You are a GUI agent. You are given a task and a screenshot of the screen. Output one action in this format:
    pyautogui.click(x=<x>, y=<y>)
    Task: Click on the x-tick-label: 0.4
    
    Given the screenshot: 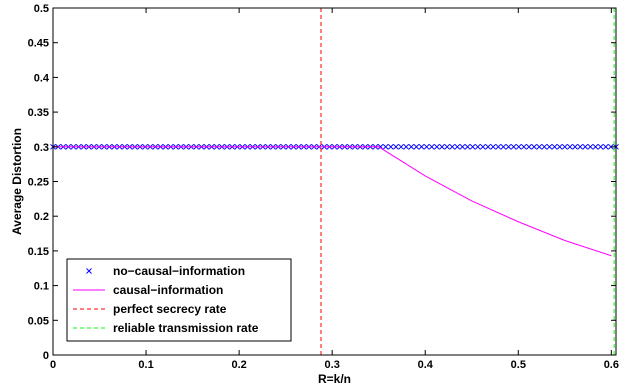 What is the action you would take?
    pyautogui.click(x=426, y=365)
    